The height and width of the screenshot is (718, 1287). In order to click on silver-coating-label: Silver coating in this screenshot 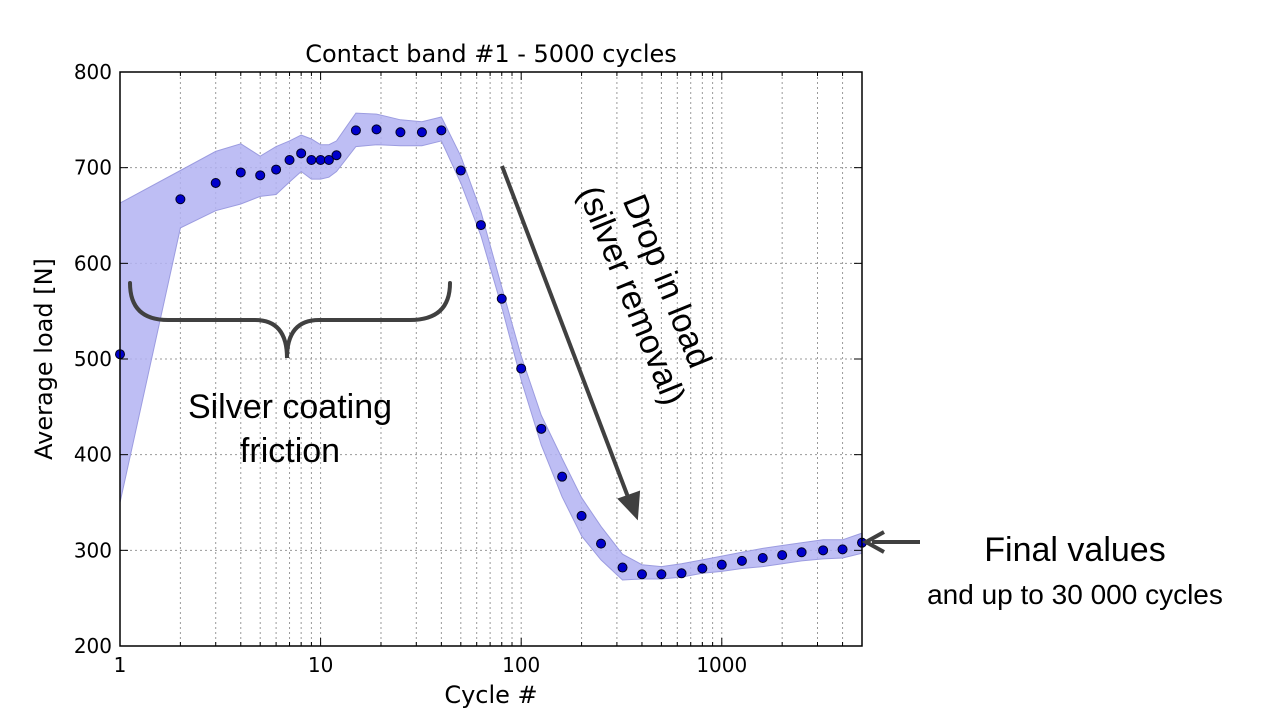, I will do `click(290, 407)`.